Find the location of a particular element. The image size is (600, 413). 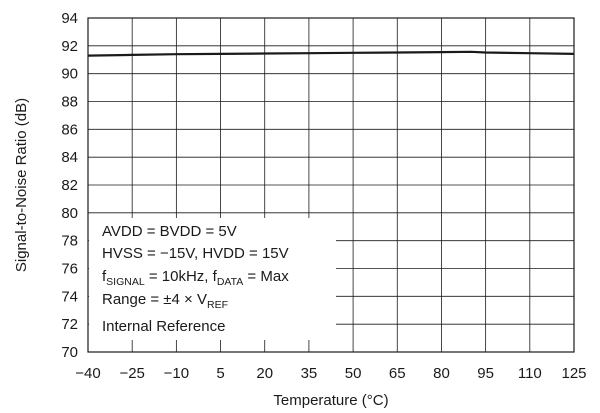

annotation-sub-data: DATA is located at coordinates (230, 282).